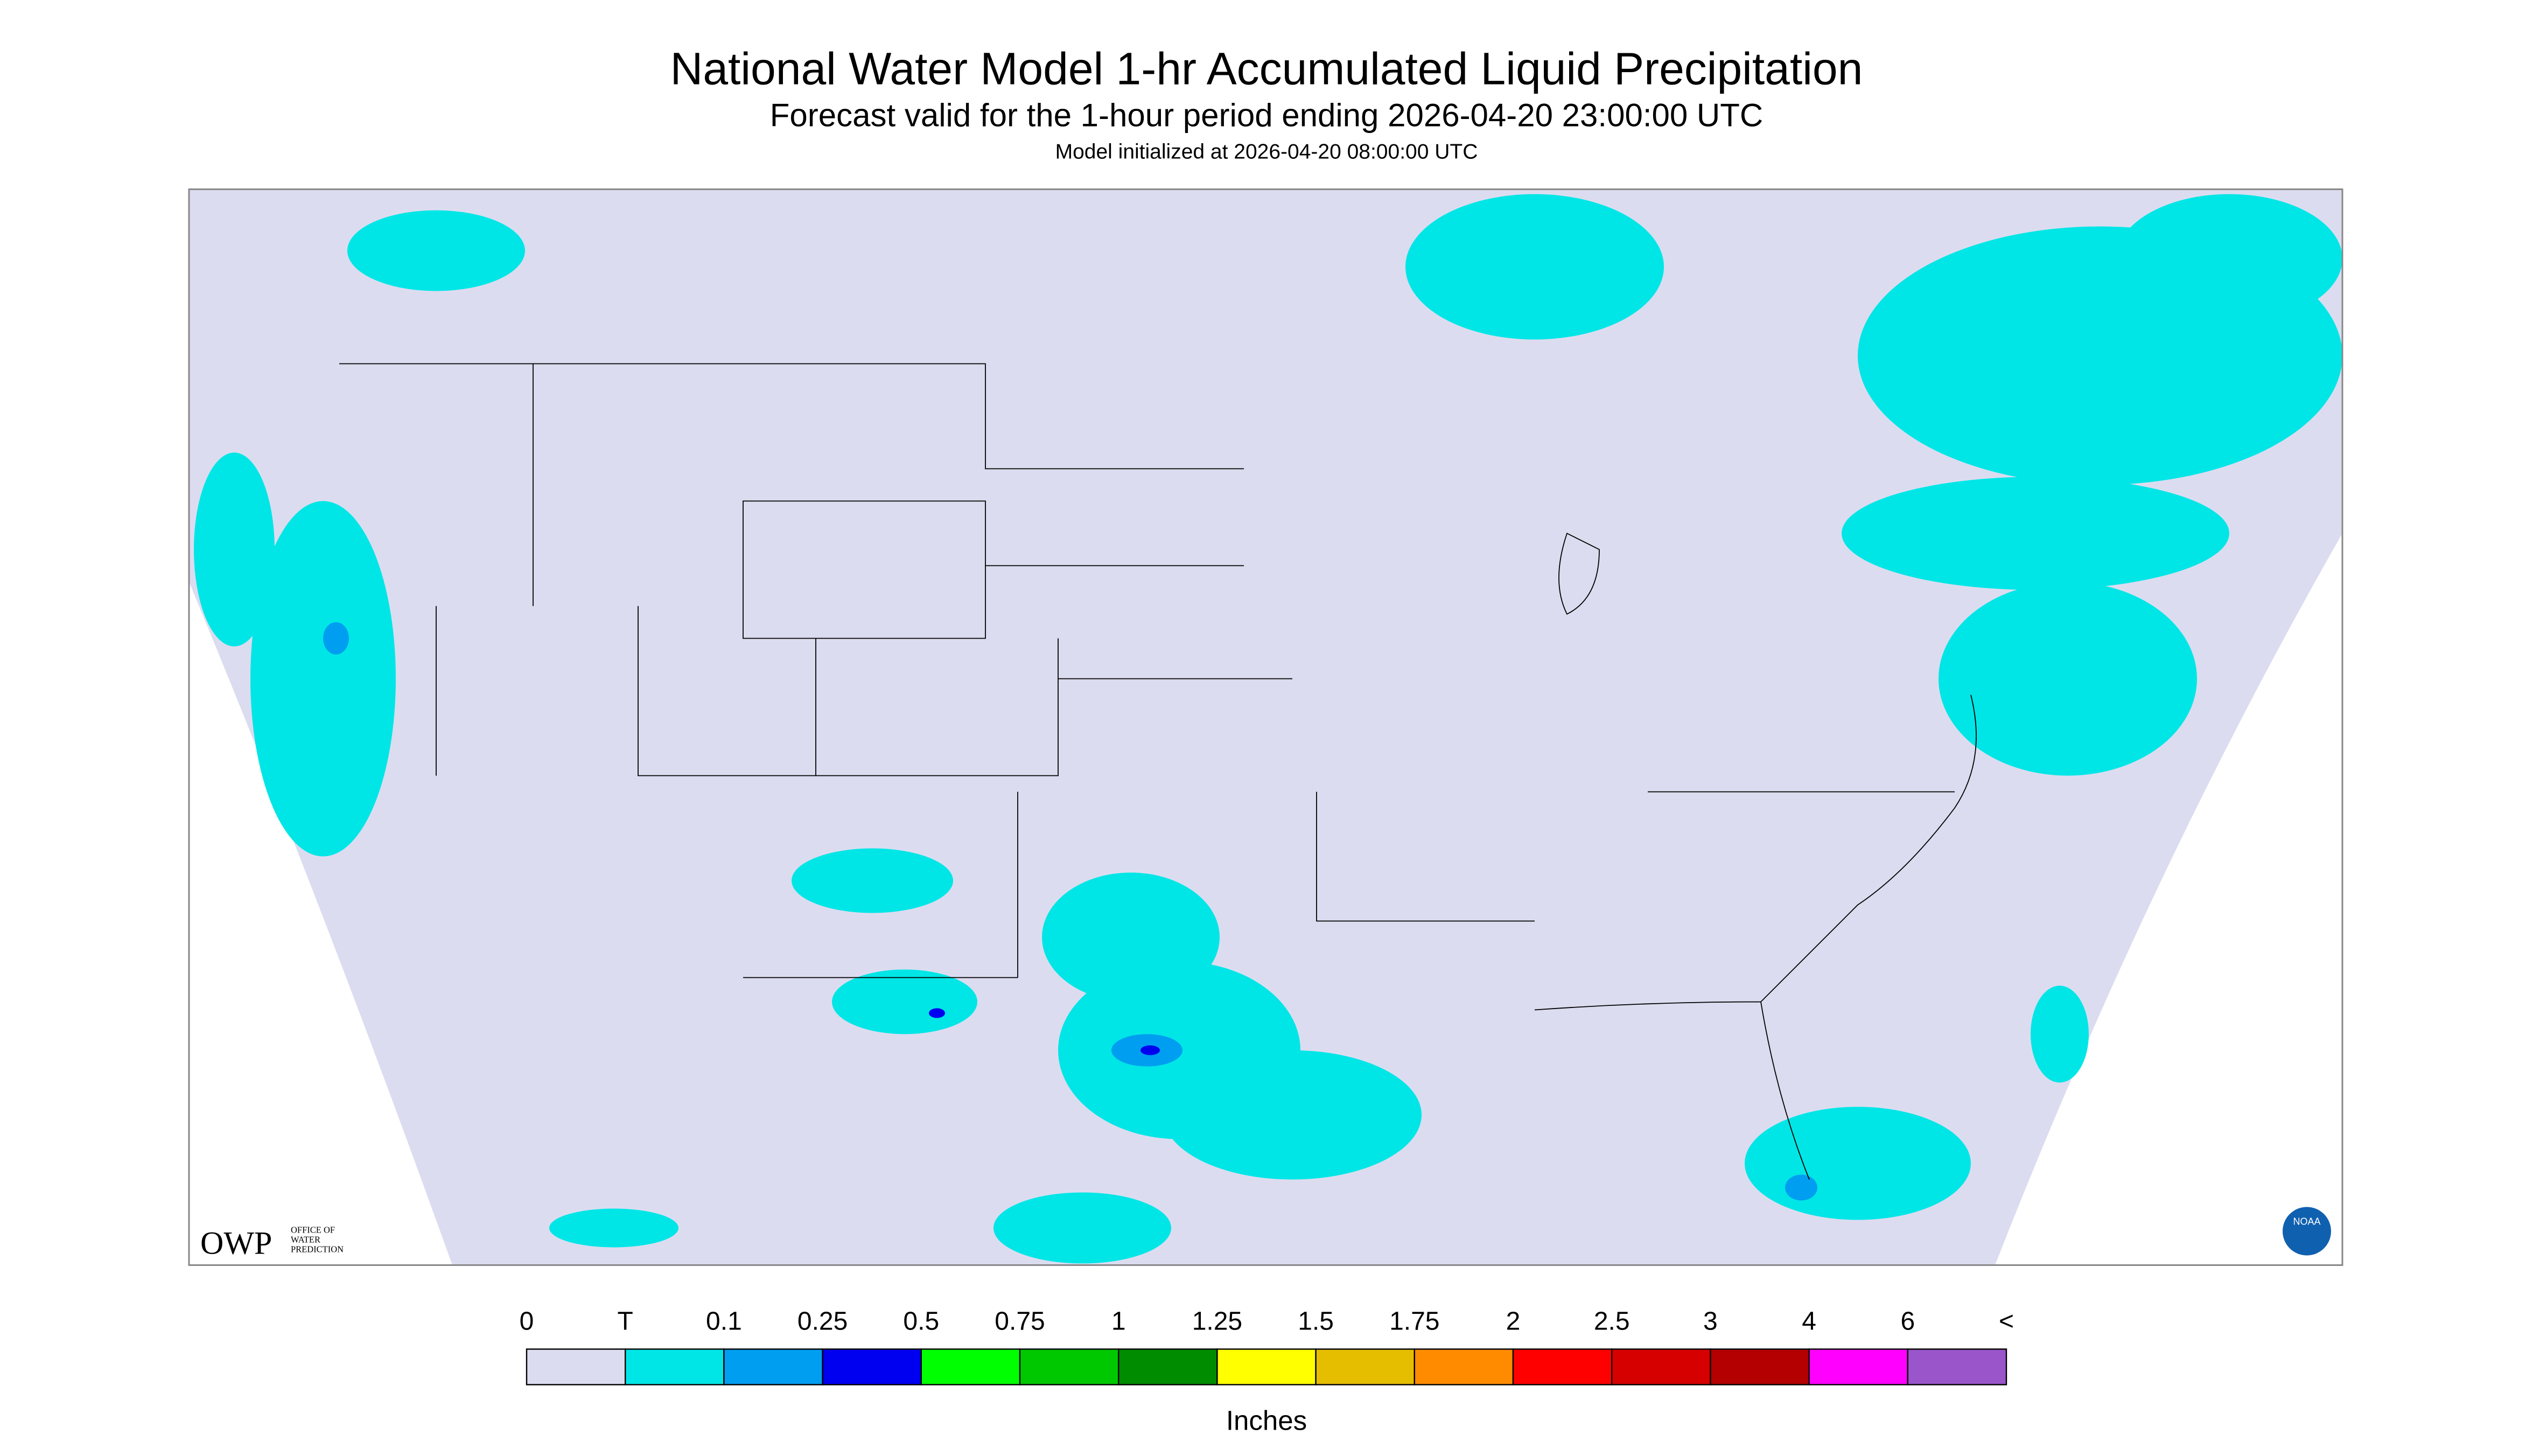  Describe the element at coordinates (1809, 1321) in the screenshot. I see `legend-label: 4` at that location.